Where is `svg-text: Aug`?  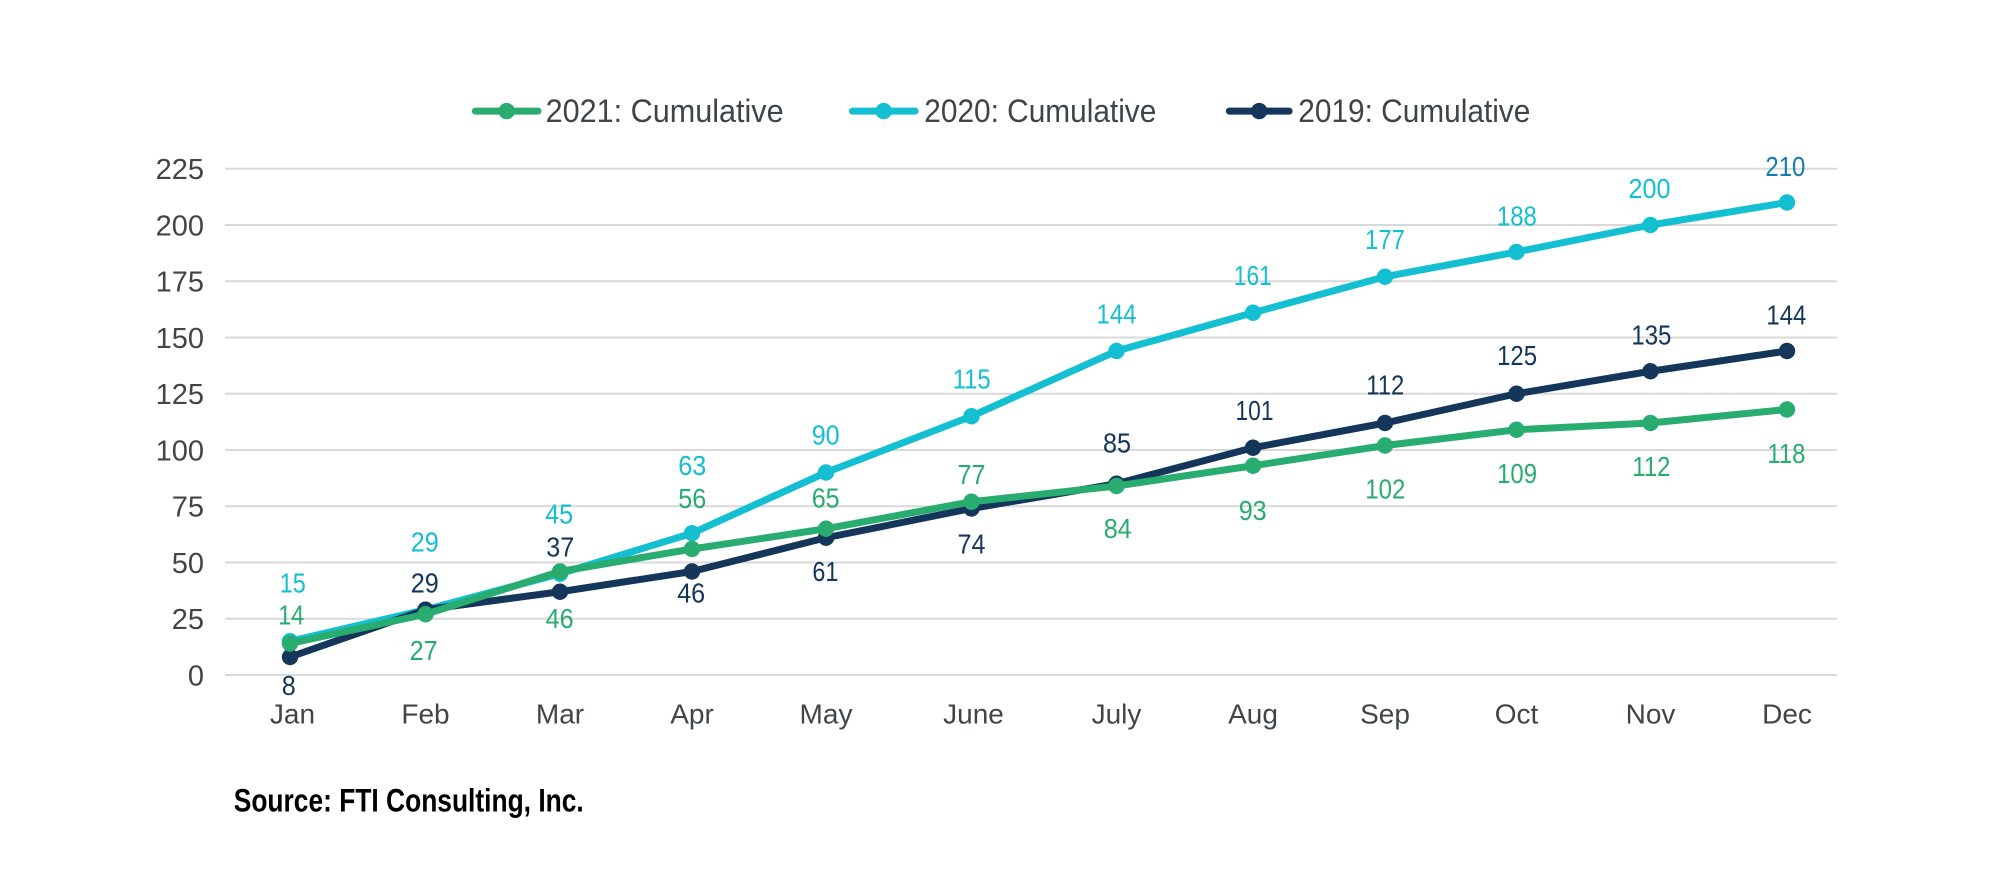 svg-text: Aug is located at coordinates (1253, 714).